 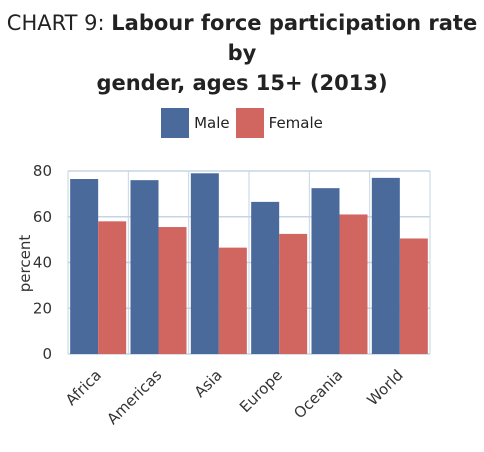 What do you see at coordinates (134, 397) in the screenshot?
I see `x-tick-label-americas: Americas` at bounding box center [134, 397].